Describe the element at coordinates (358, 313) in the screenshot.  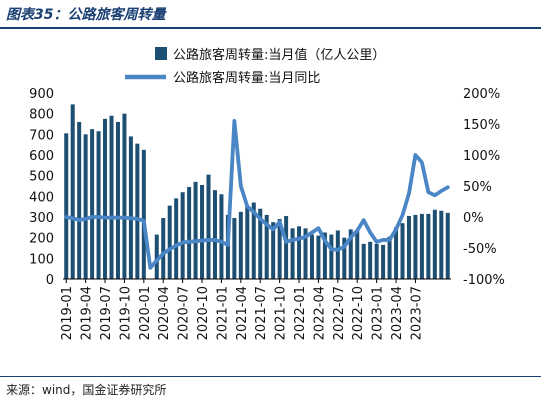
I see `x-tick-label: 2022-10` at that location.